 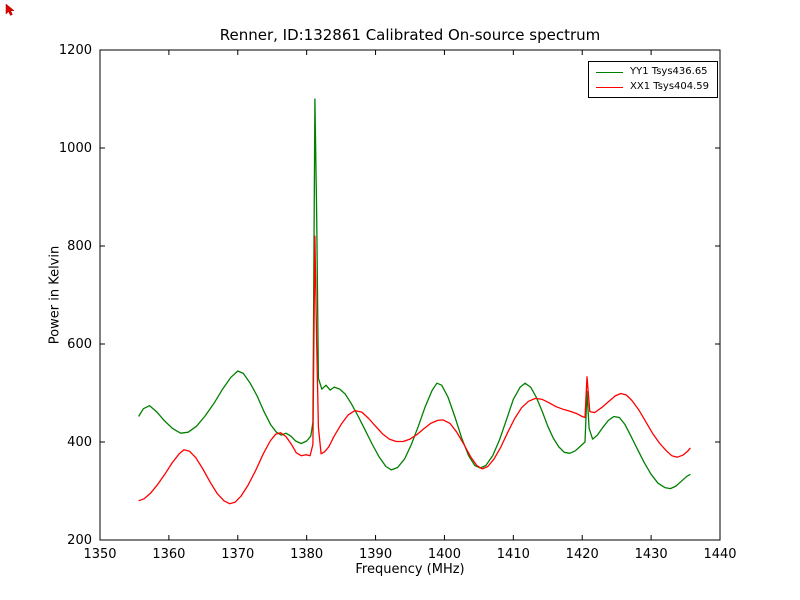 What do you see at coordinates (79, 540) in the screenshot?
I see `y-tick-label: 200` at bounding box center [79, 540].